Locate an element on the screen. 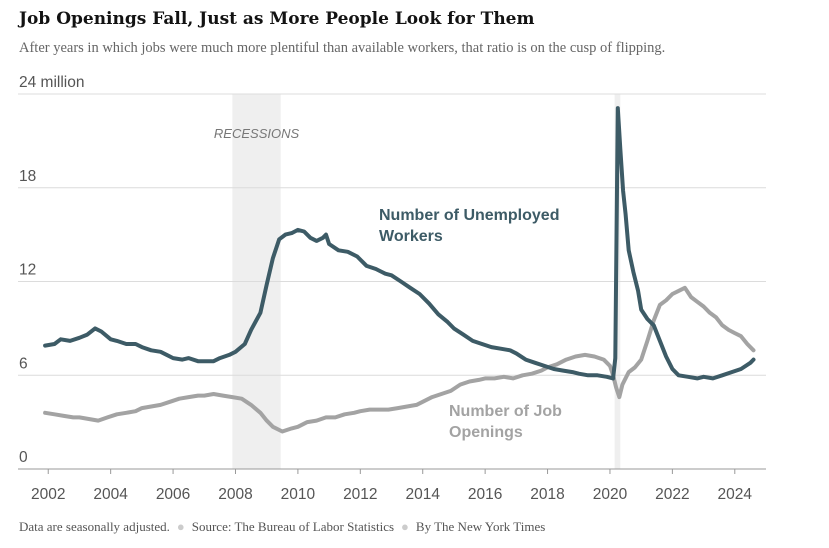 This screenshot has height=548, width=829. x-tick-label: 2022 is located at coordinates (672, 494).